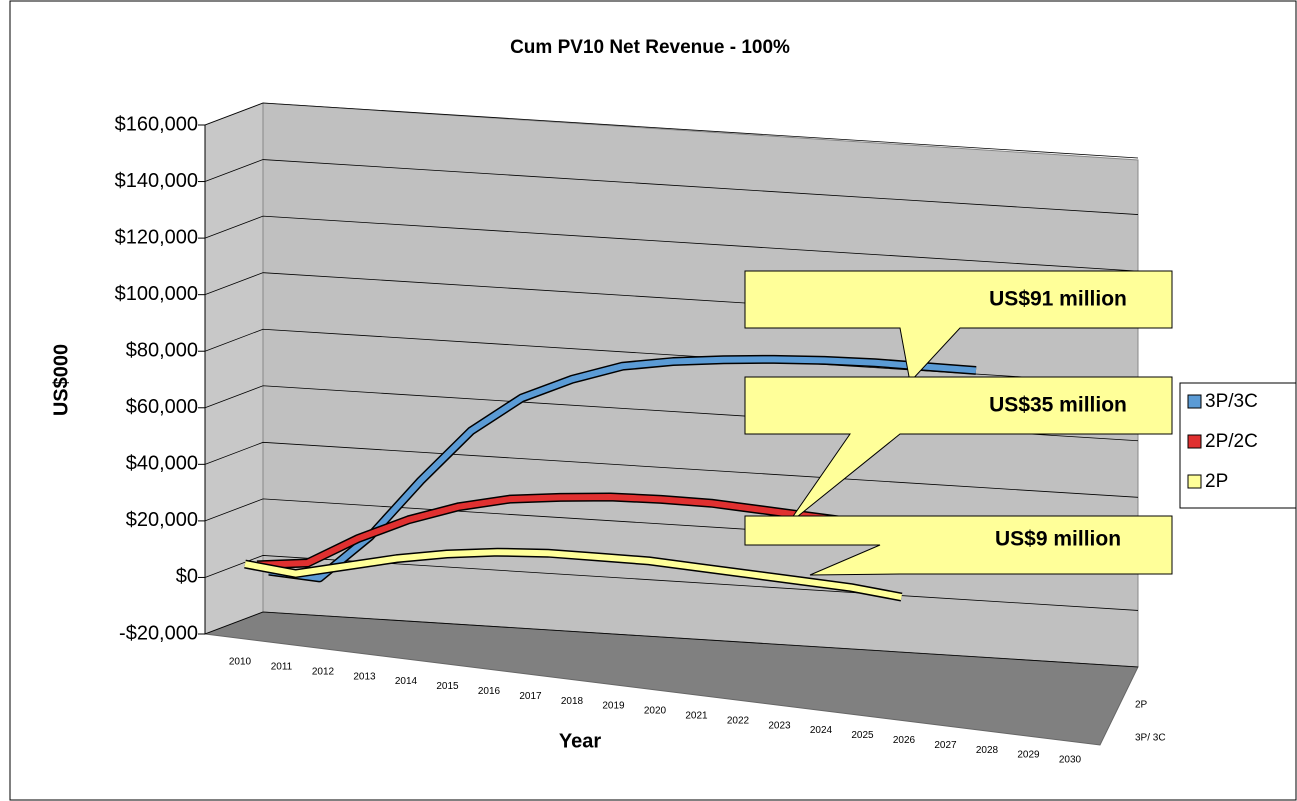  What do you see at coordinates (162, 520) in the screenshot?
I see `y-tick-label: $20,000` at bounding box center [162, 520].